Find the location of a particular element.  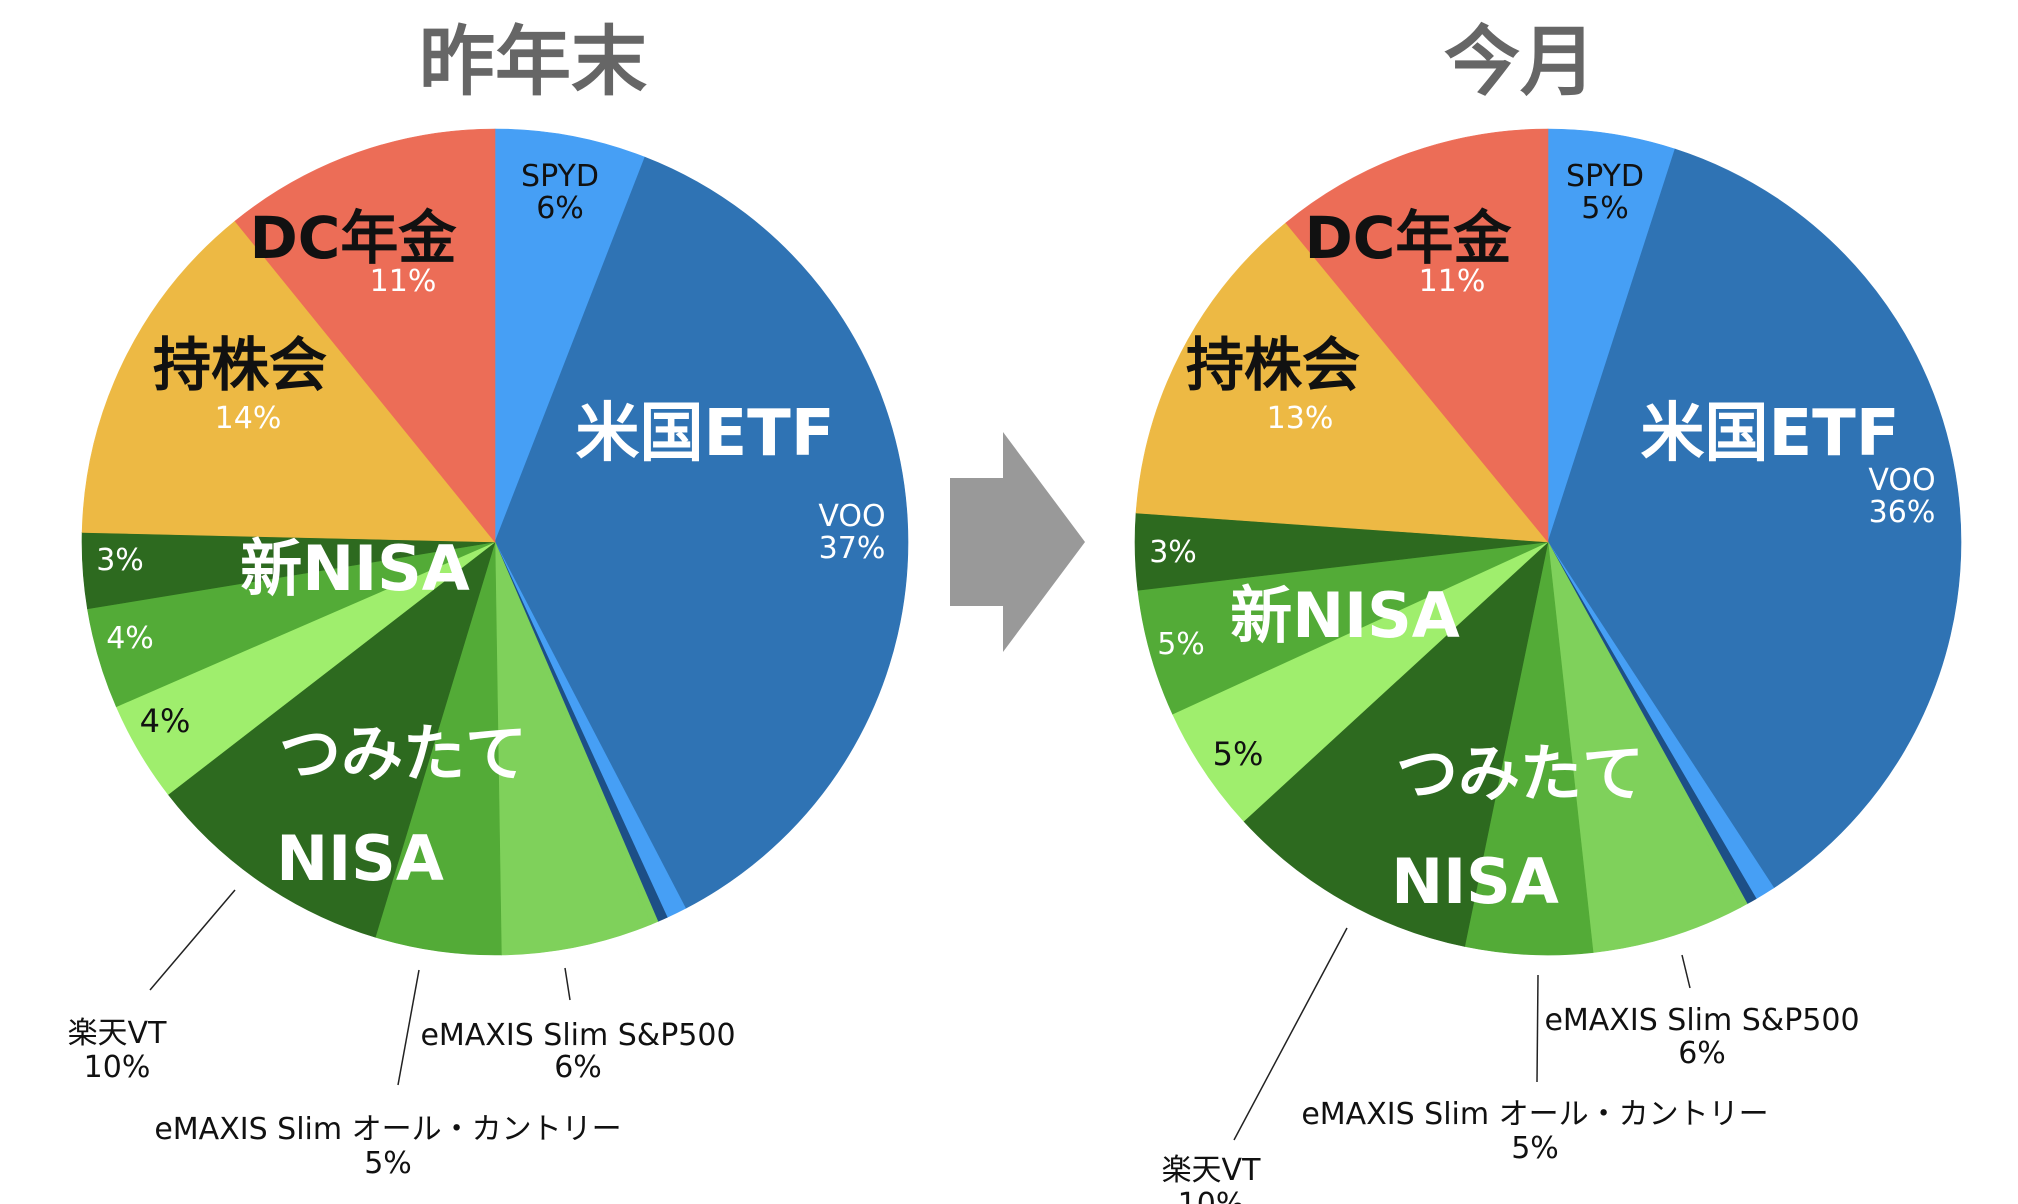

label-voo-pct: 37% is located at coordinates (852, 548).